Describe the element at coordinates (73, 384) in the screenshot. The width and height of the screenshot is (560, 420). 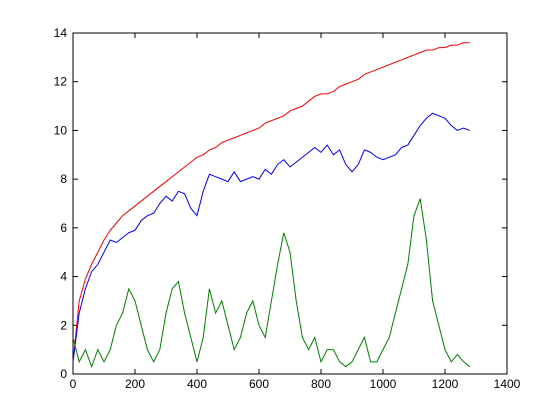
I see `x-tick-label: 0` at that location.